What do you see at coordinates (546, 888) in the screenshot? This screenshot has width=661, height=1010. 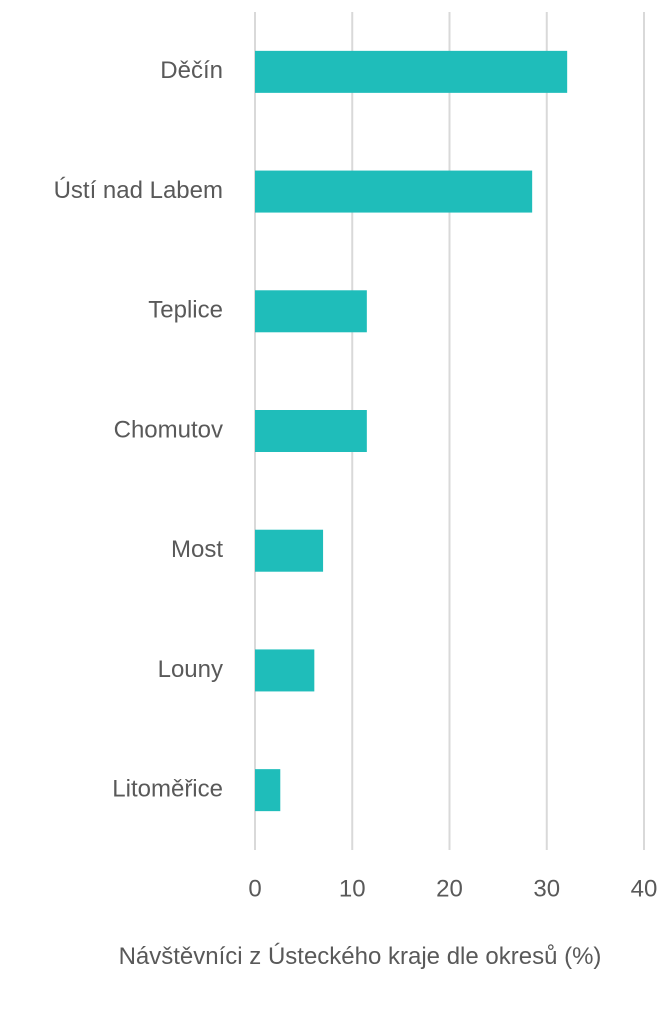 I see `x-tick-label: 30` at bounding box center [546, 888].